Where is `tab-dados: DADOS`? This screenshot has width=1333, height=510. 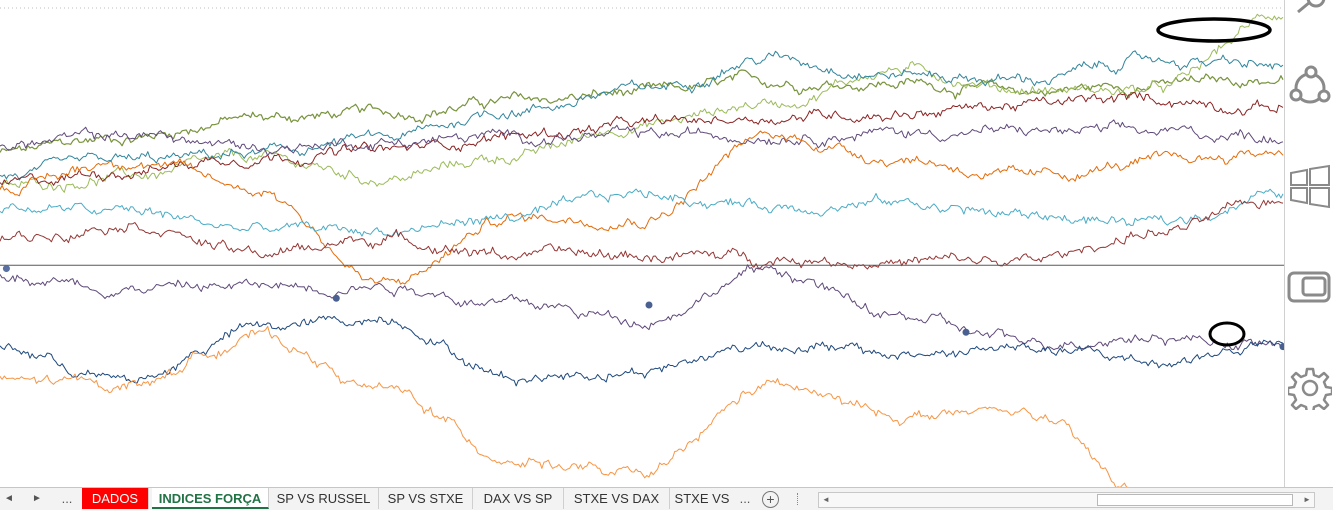 tab-dados: DADOS is located at coordinates (115, 498).